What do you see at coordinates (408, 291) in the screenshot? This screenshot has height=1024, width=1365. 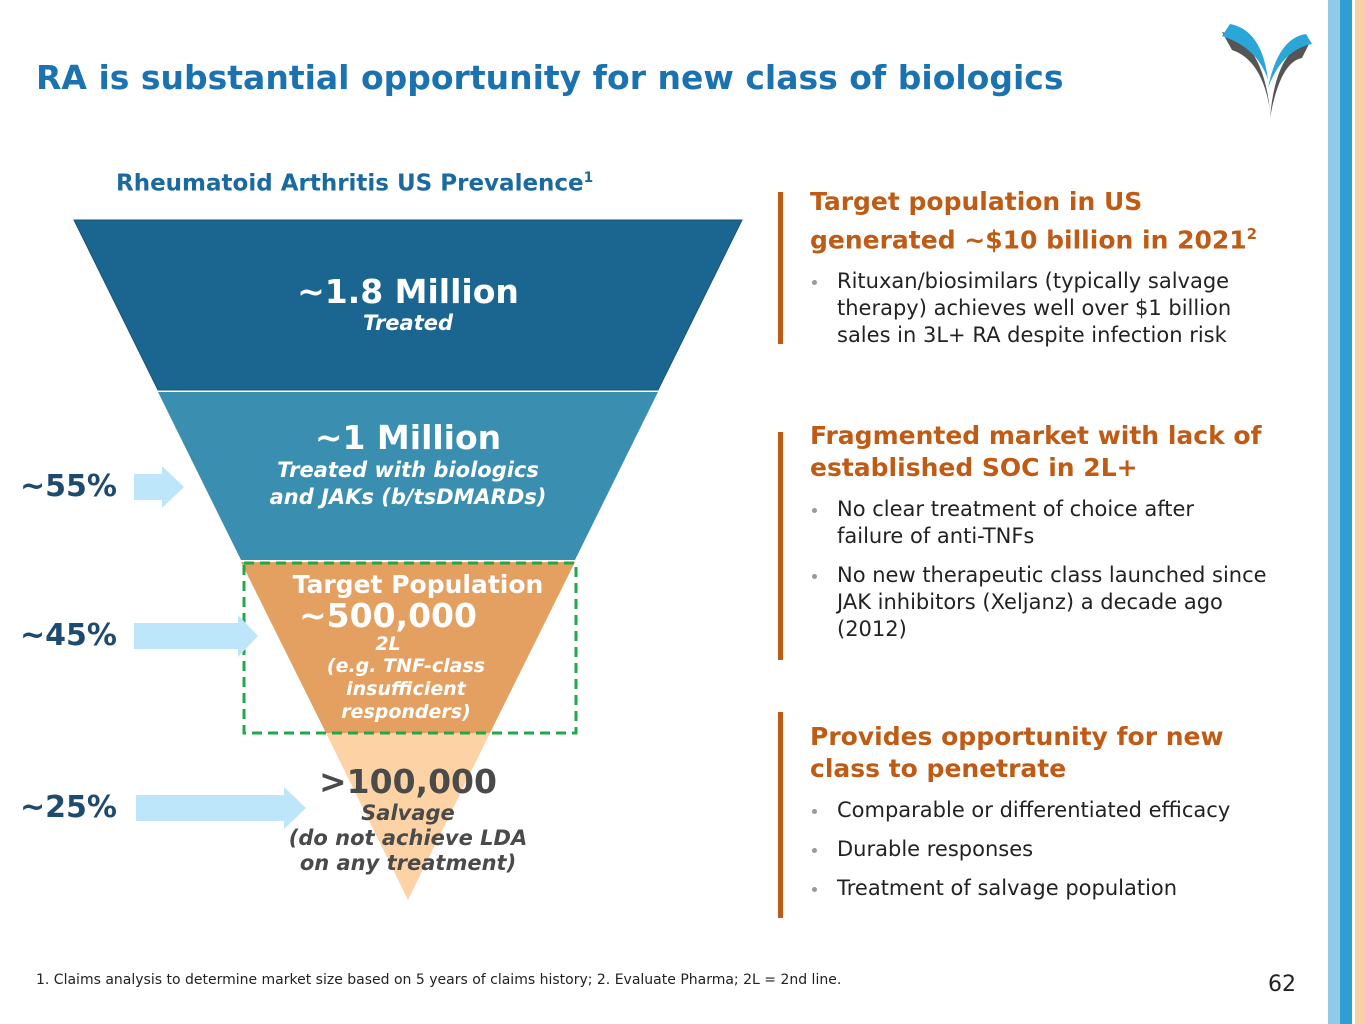 I see `level-value: ~1.8 Million` at bounding box center [408, 291].